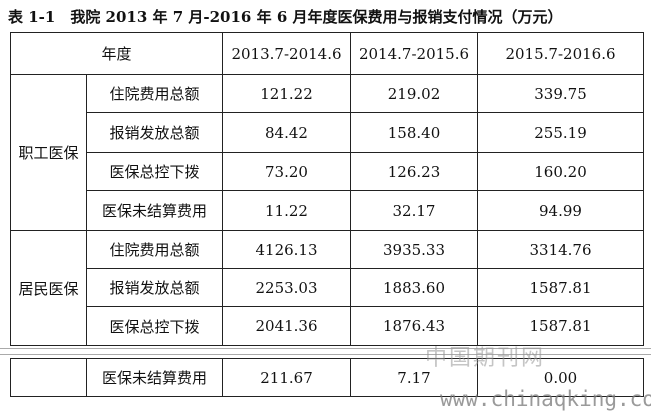 Image resolution: width=651 pixels, height=413 pixels. Describe the element at coordinates (560, 93) in the screenshot. I see `value-cell: 339.75` at that location.